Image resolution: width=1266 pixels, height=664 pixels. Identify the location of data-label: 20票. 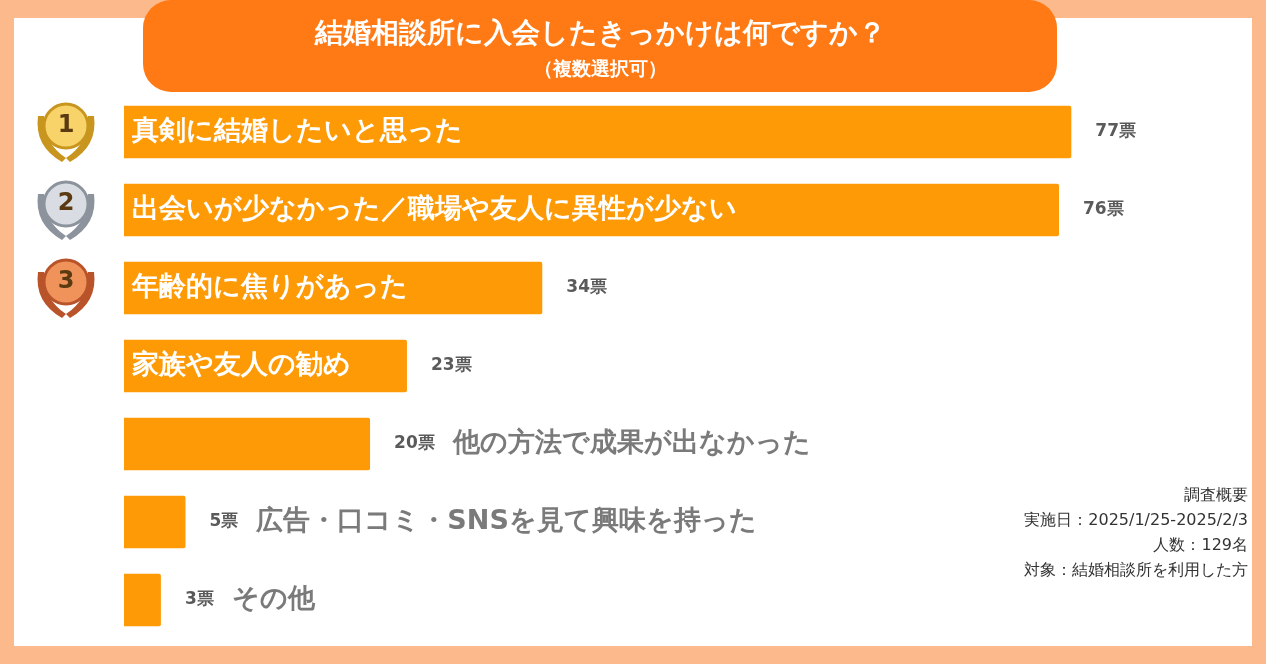
(414, 442).